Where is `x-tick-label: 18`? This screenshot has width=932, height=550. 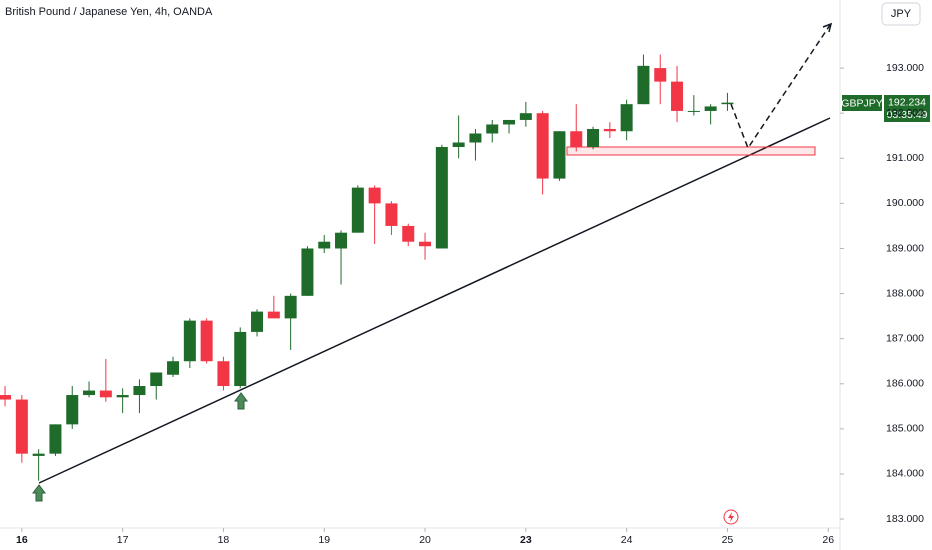
x-tick-label: 18 is located at coordinates (224, 540).